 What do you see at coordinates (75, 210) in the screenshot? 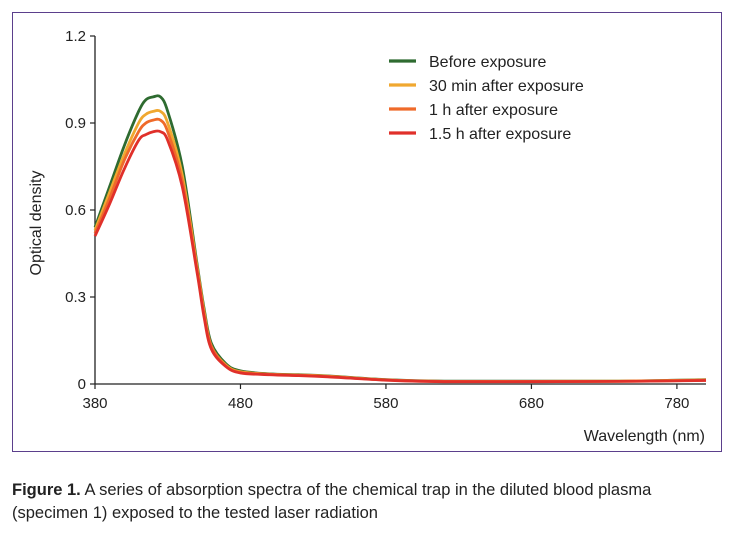
I see `y-tick-label: 0.6` at bounding box center [75, 210].